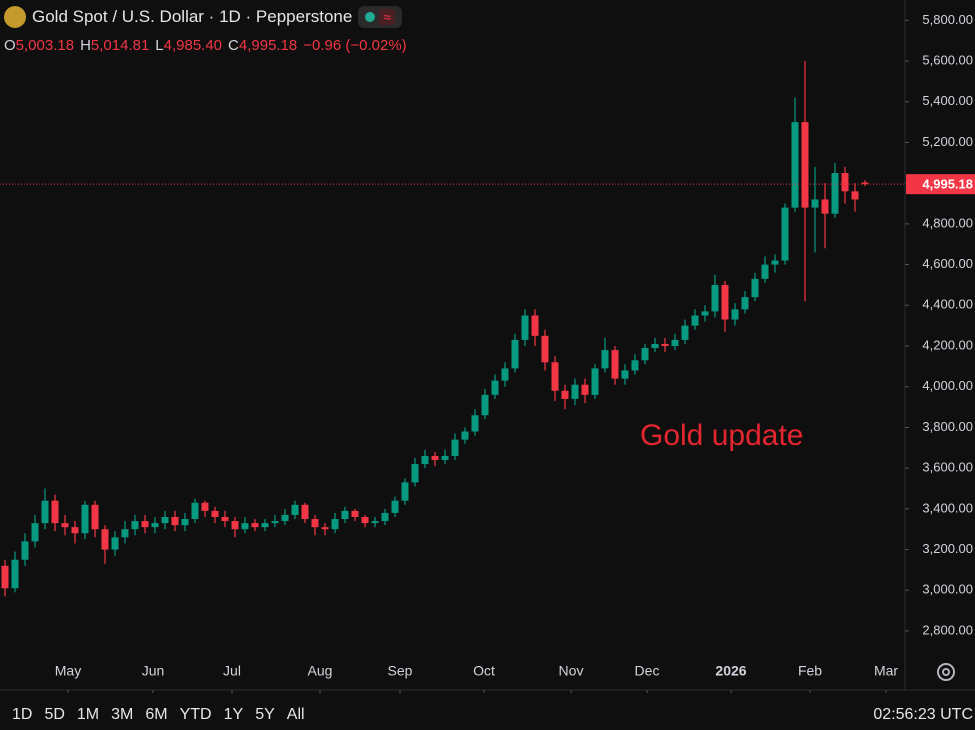 This screenshot has width=975, height=730. Describe the element at coordinates (153, 671) in the screenshot. I see `x-tick-label: Jun` at that location.